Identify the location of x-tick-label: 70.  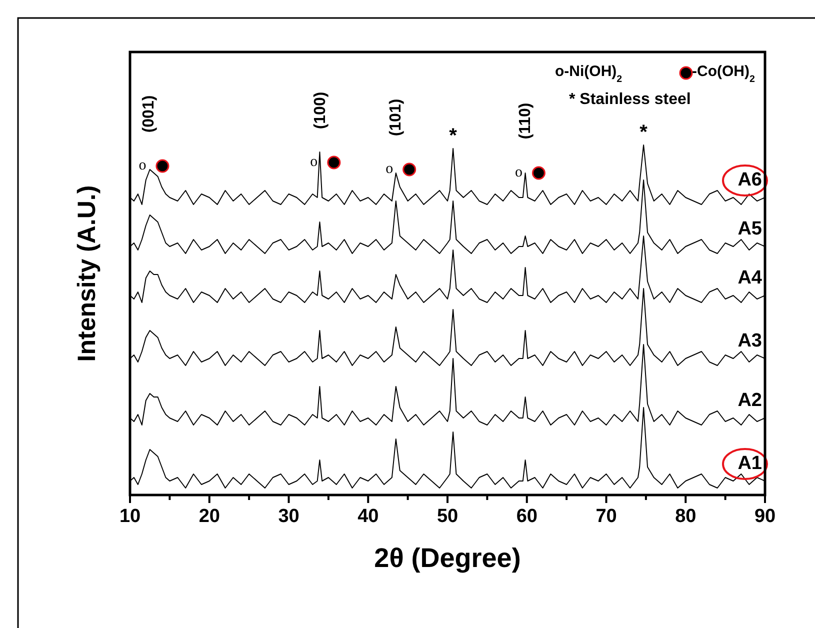
(606, 516).